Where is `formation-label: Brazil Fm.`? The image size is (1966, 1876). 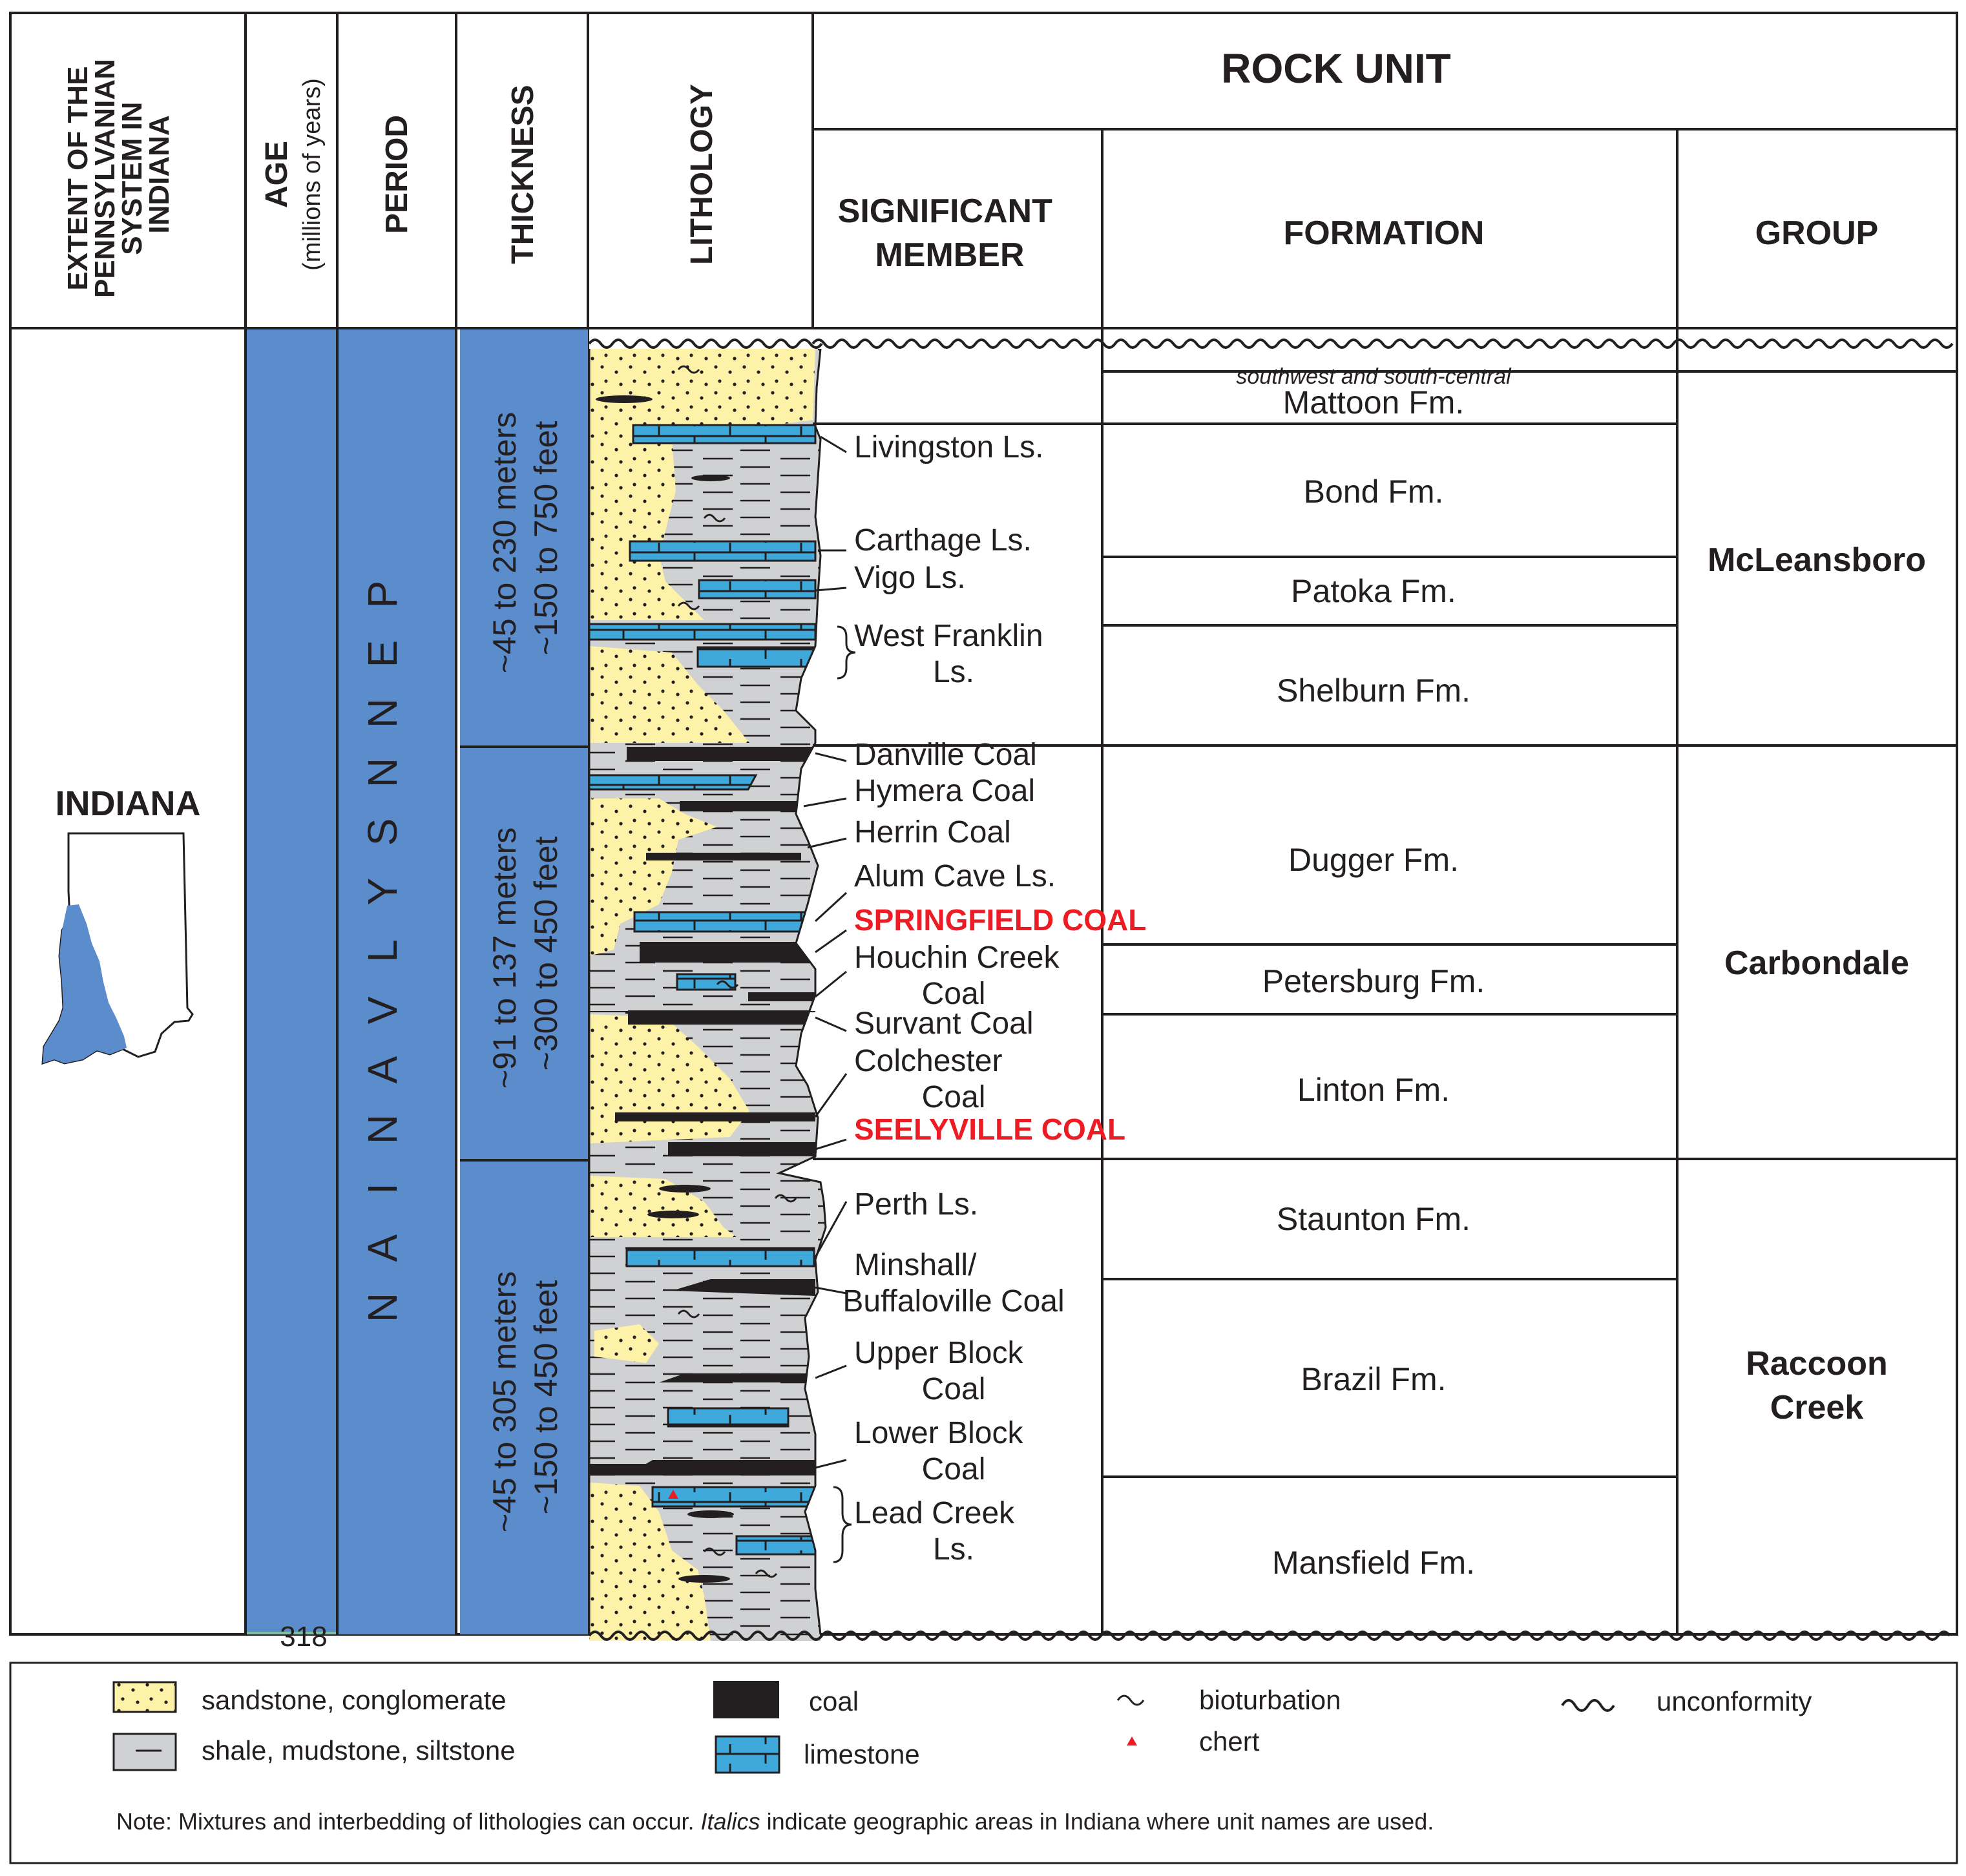 formation-label: Brazil Fm. is located at coordinates (1374, 1379).